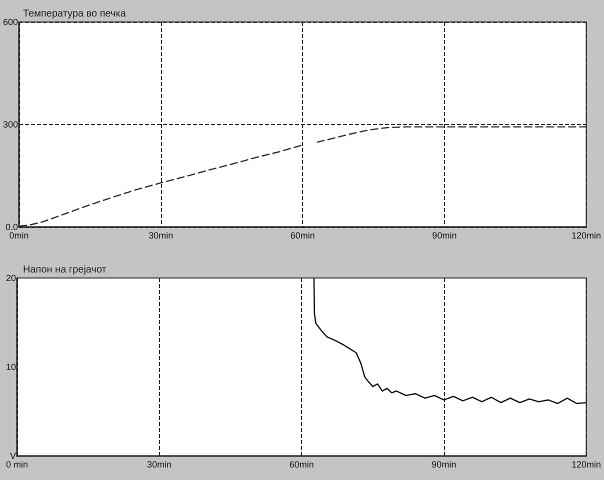 This screenshot has width=604, height=480. Describe the element at coordinates (11, 367) in the screenshot. I see `y-tick-label: 10` at that location.